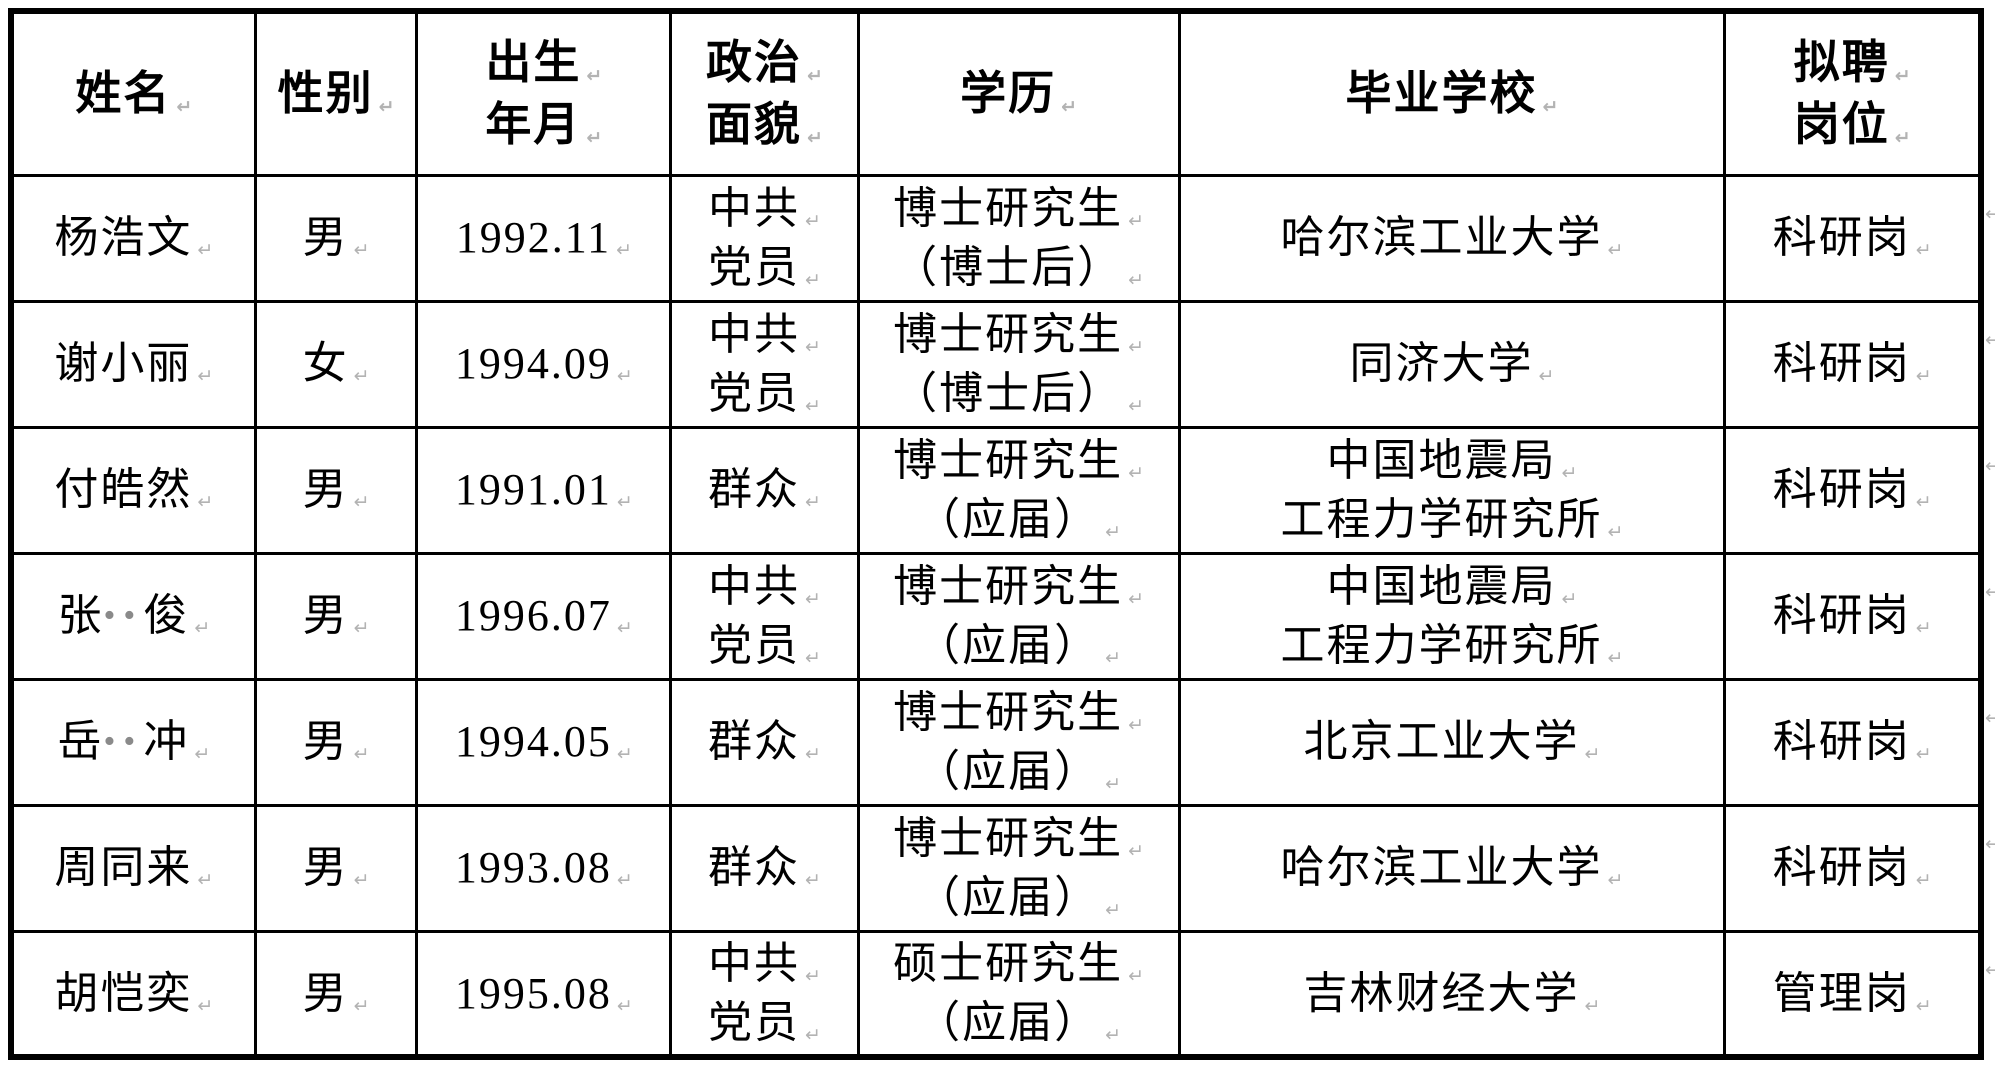  Describe the element at coordinates (754, 62) in the screenshot. I see `cell-text: 政治` at that location.